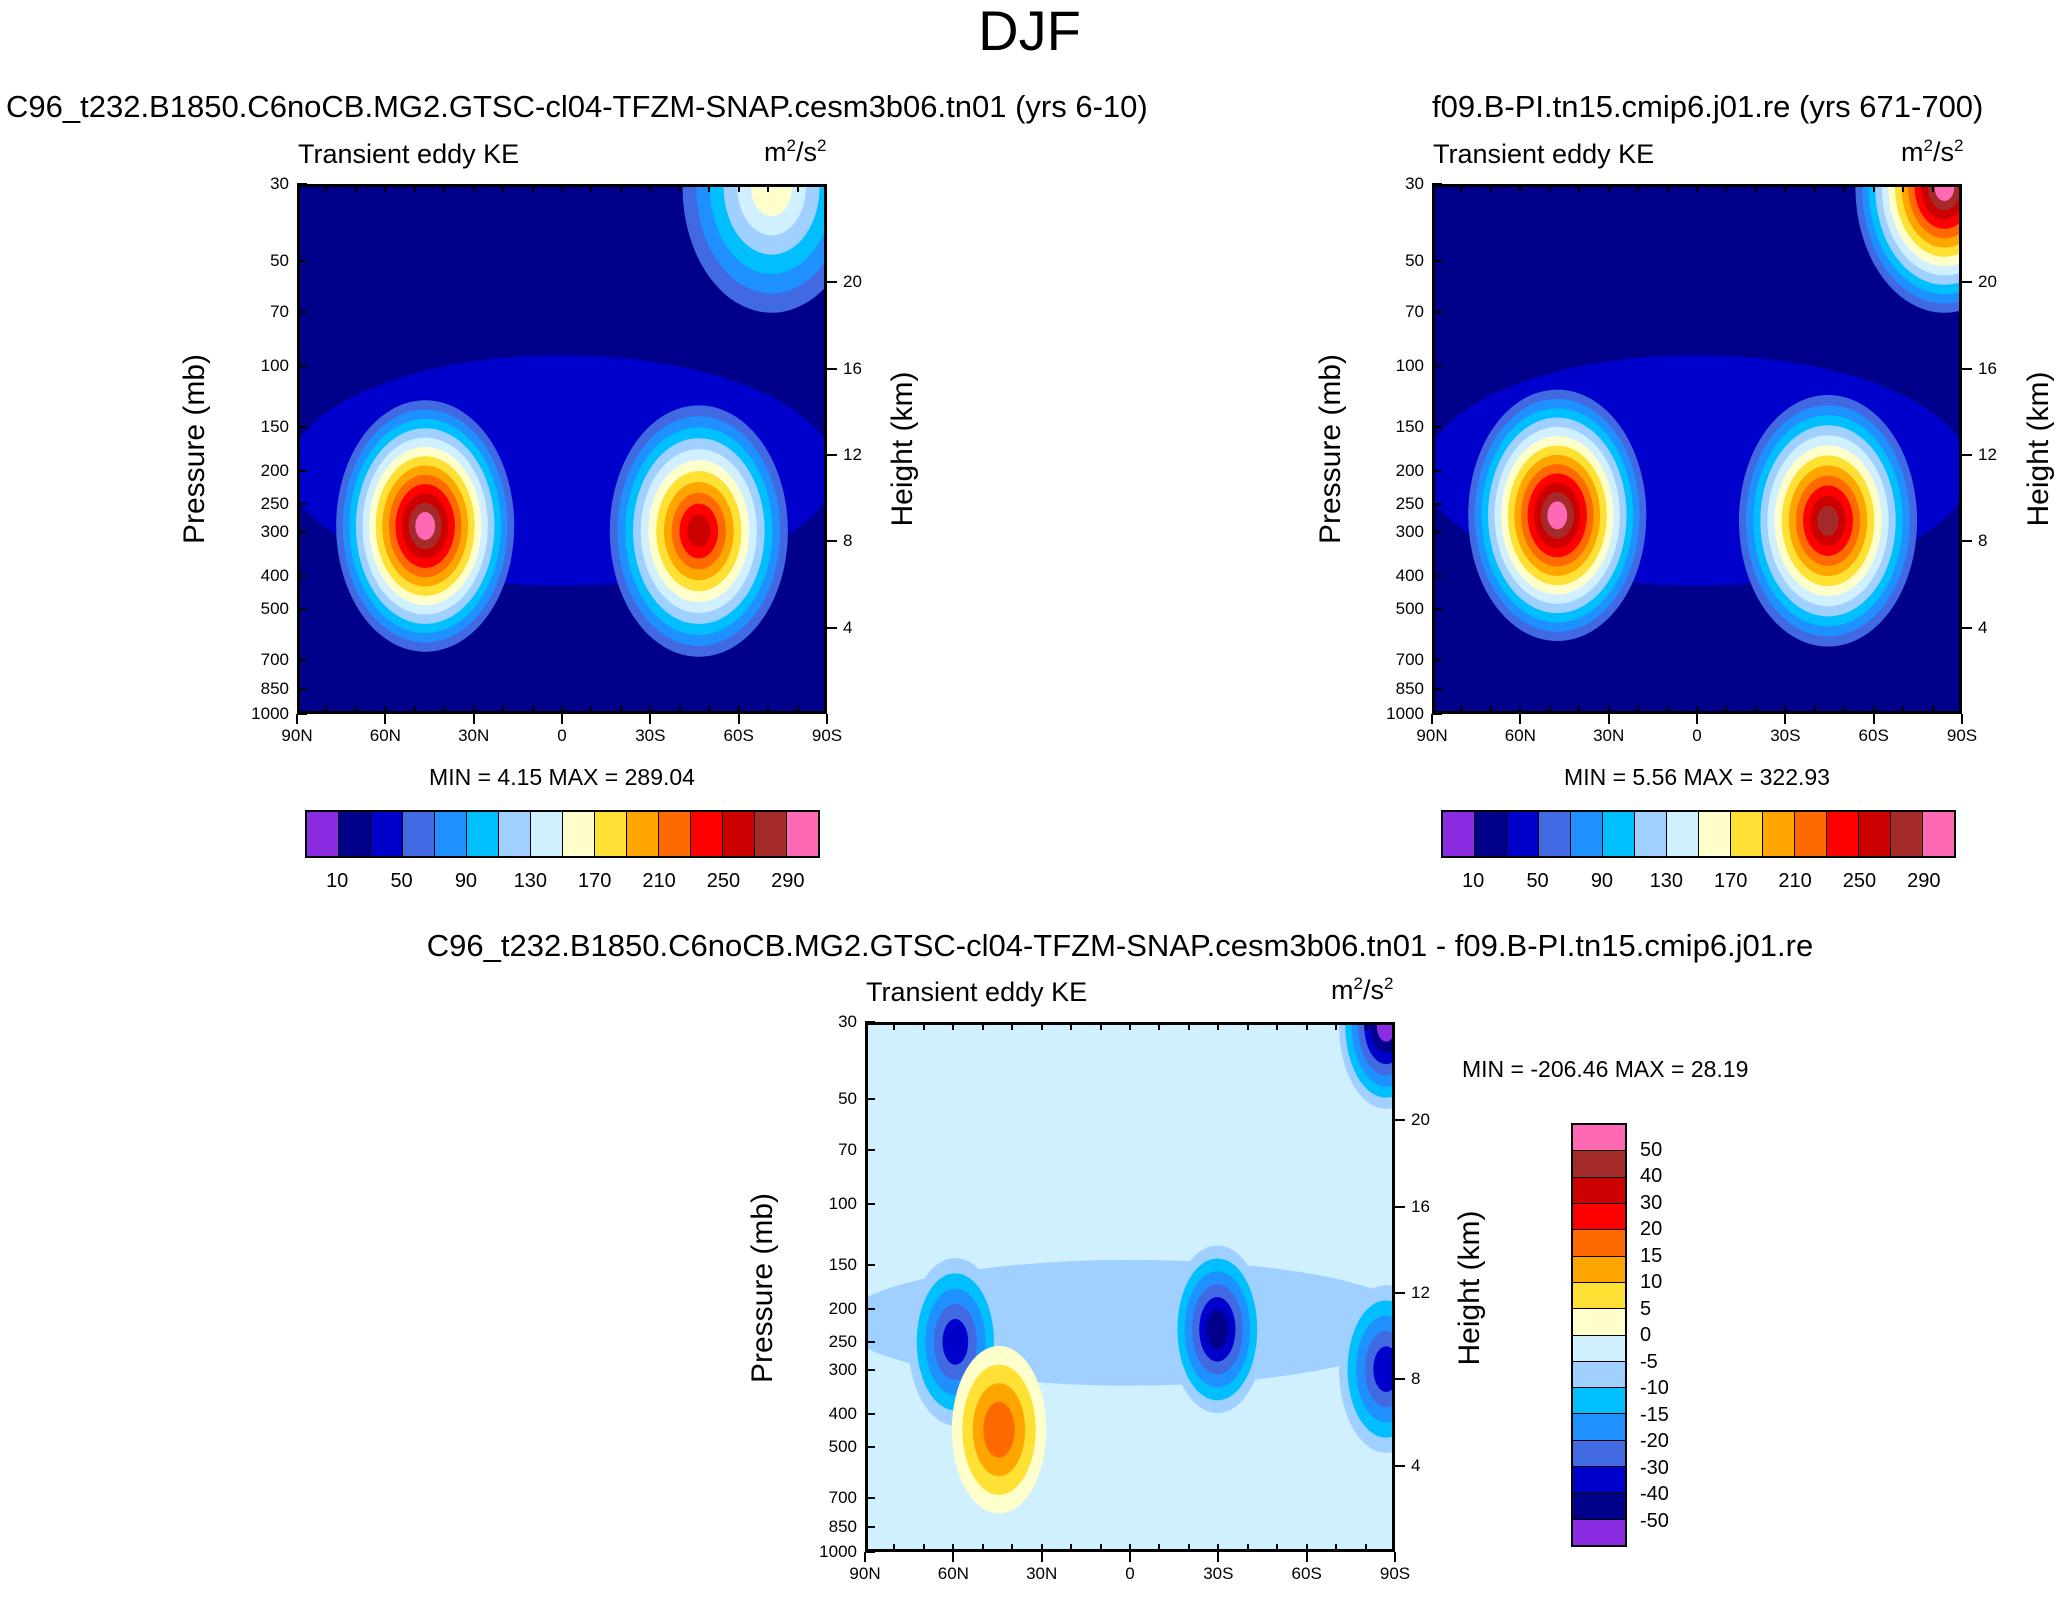 The image size is (2059, 1599). Describe the element at coordinates (1409, 427) in the screenshot. I see `pressure-tick-label: 150` at that location.